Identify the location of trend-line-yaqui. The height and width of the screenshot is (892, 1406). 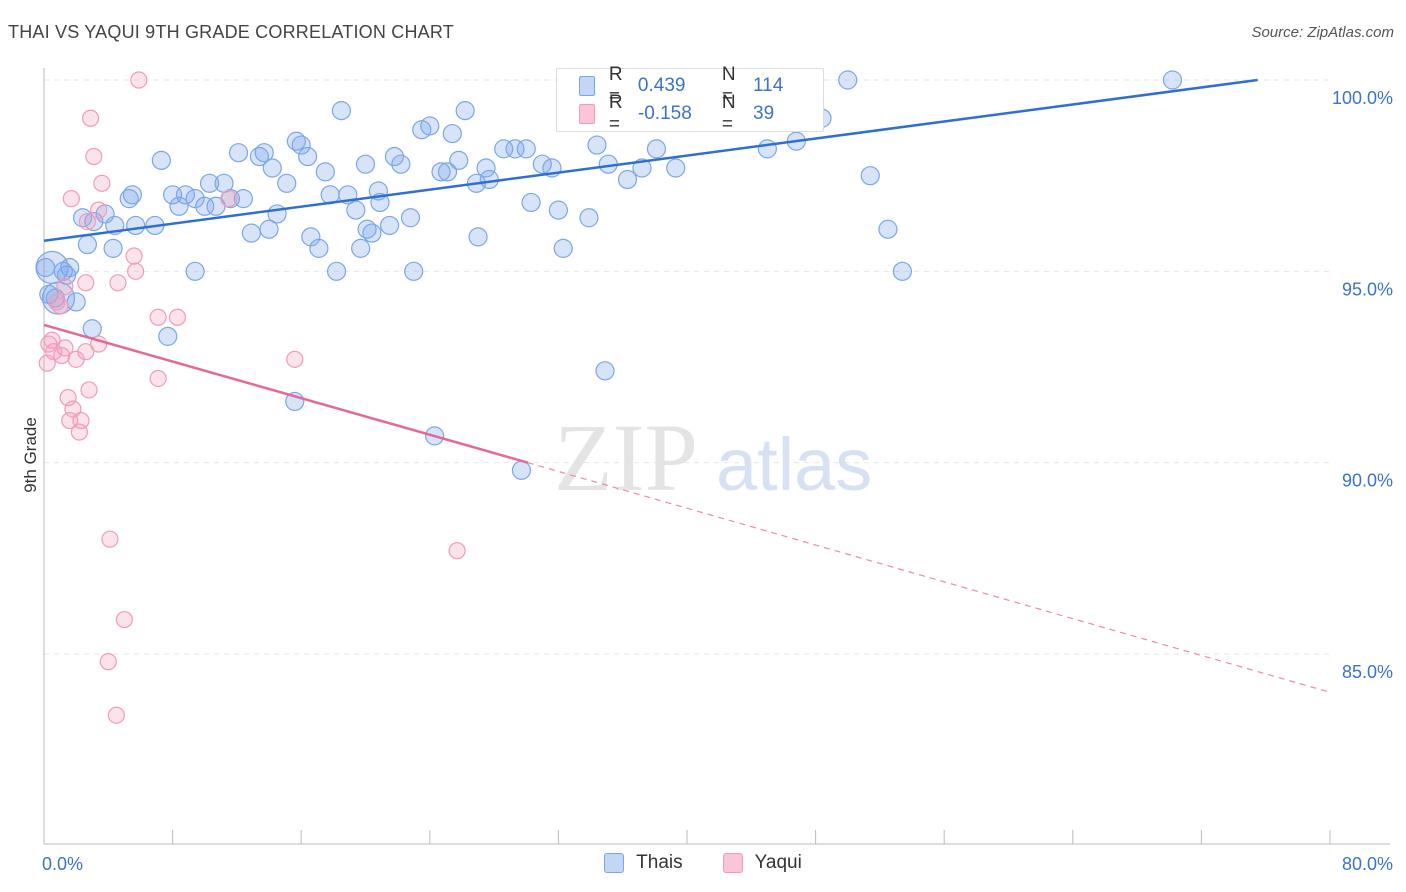
(286, 393).